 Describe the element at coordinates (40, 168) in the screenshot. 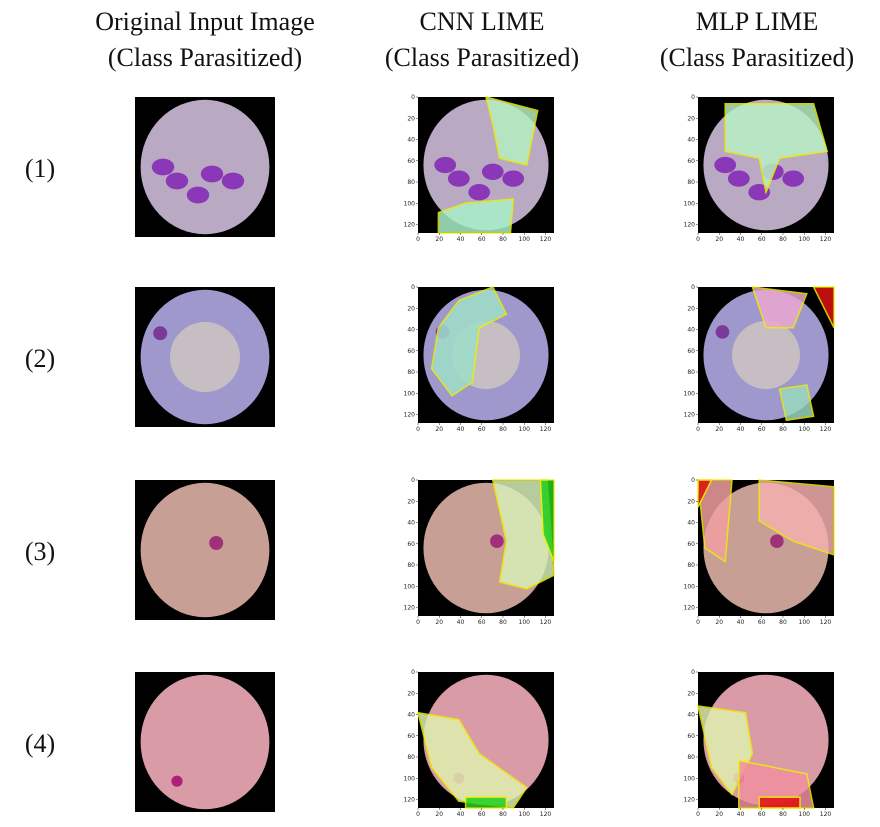

I see `row-label: (1)` at that location.